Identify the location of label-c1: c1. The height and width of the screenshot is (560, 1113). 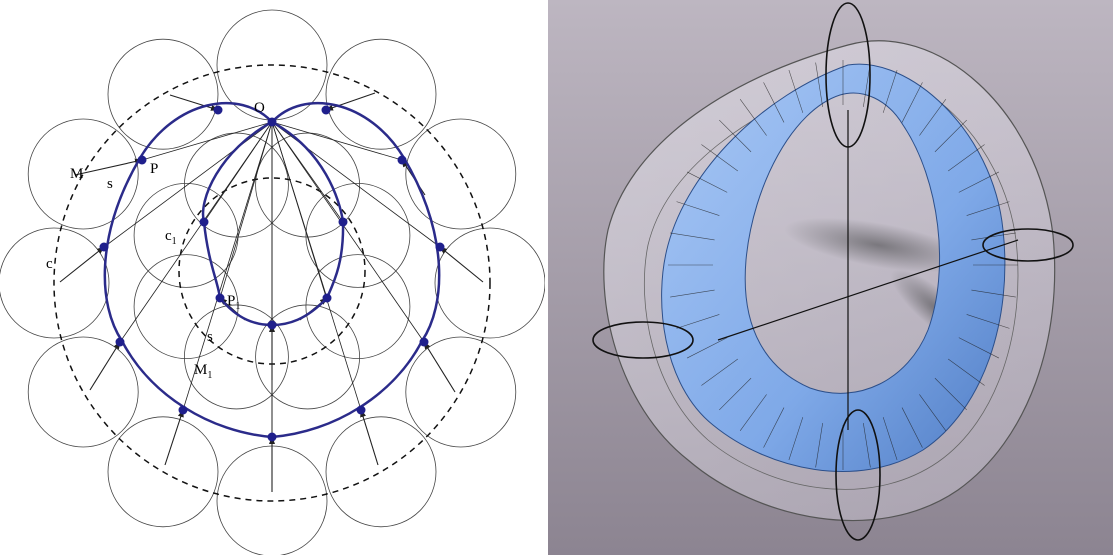
(171, 237).